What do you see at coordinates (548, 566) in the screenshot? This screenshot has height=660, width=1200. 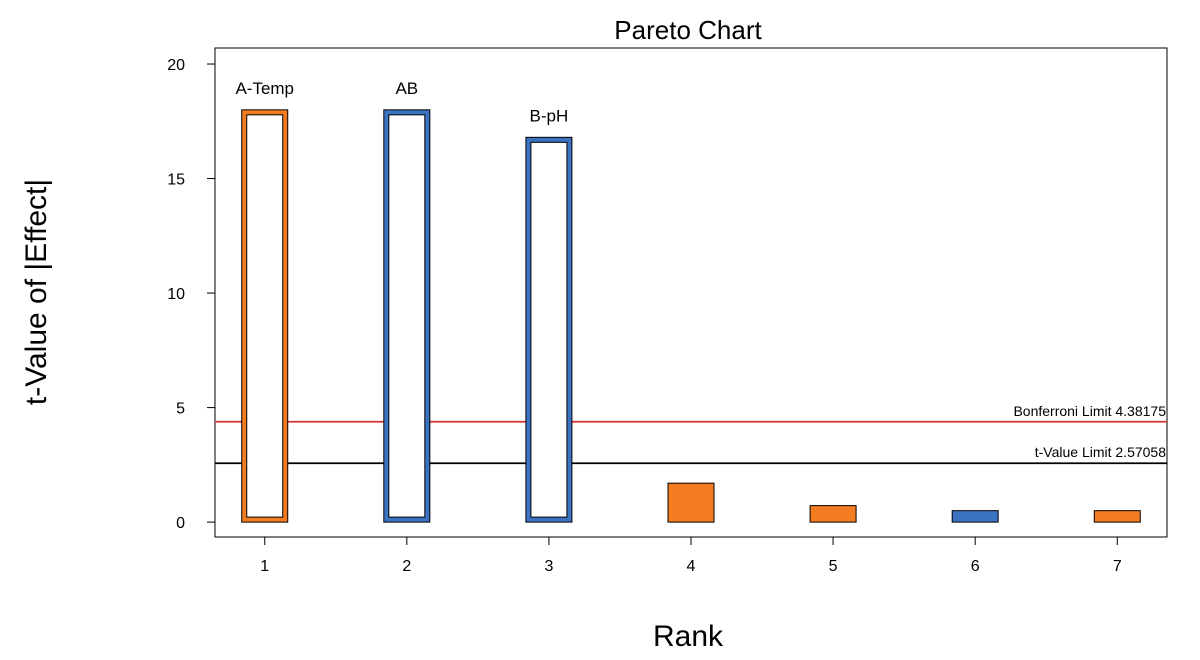 I see `x-tick-label: 3` at bounding box center [548, 566].